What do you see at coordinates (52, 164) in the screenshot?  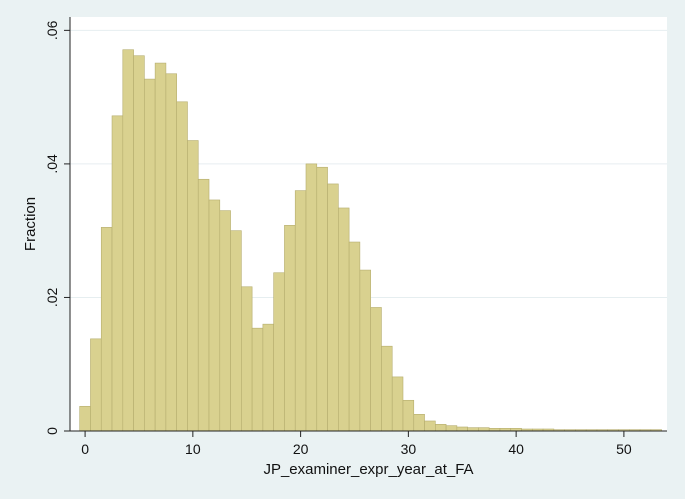 I see `y-tick-label: .04` at bounding box center [52, 164].